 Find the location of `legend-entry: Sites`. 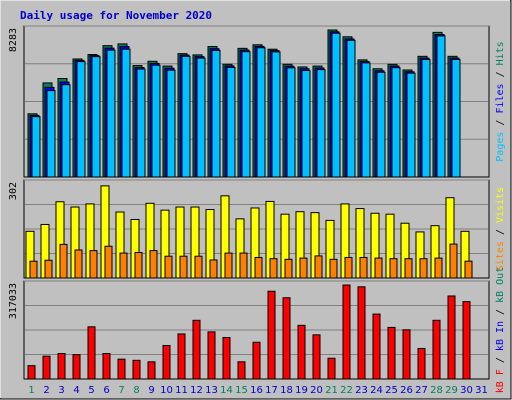

legend-entry: Sites is located at coordinates (500, 256).